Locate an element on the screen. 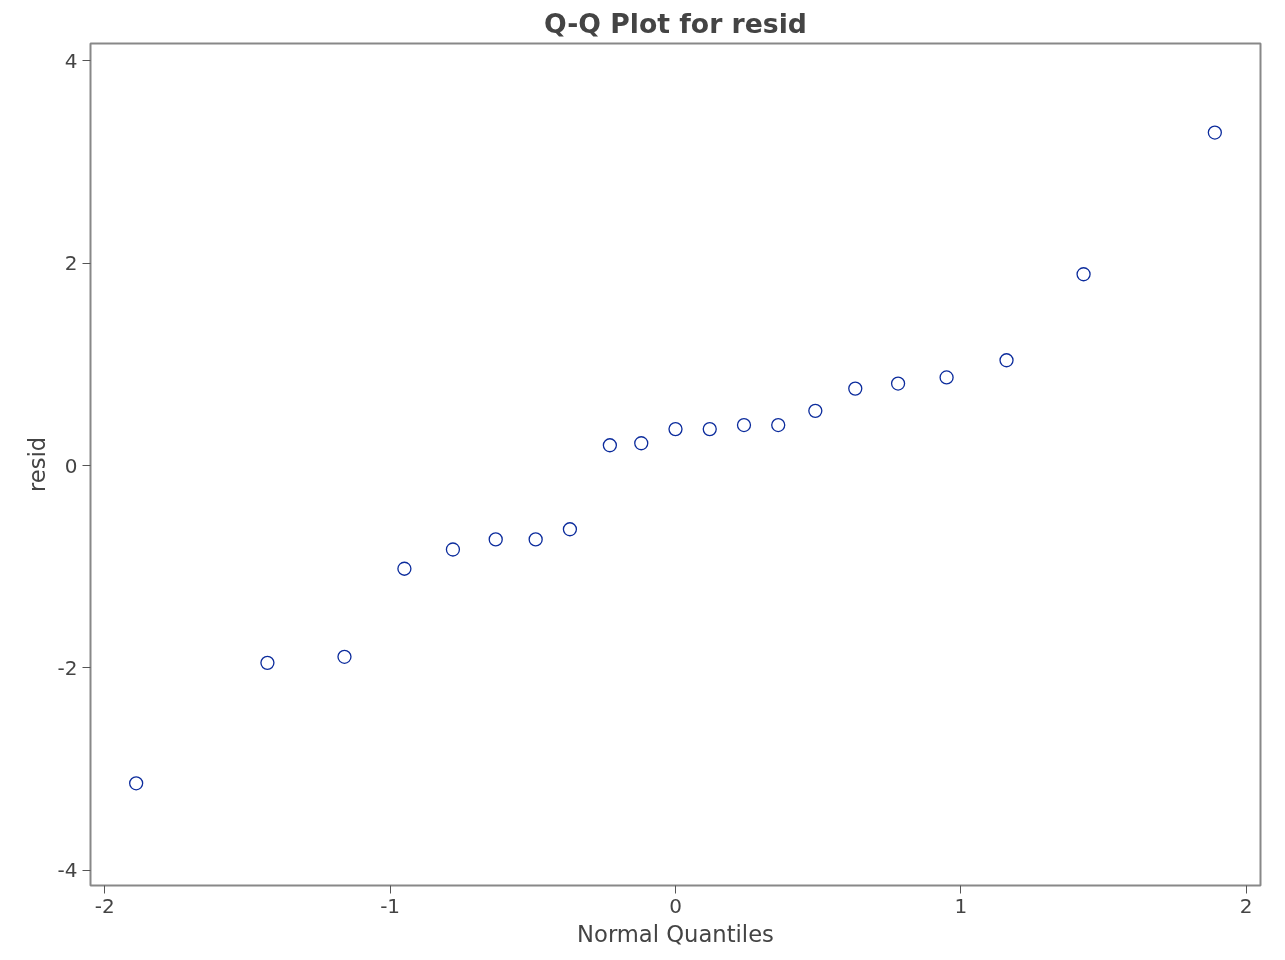 The height and width of the screenshot is (960, 1285). y-tick-label: -4 is located at coordinates (67, 870).